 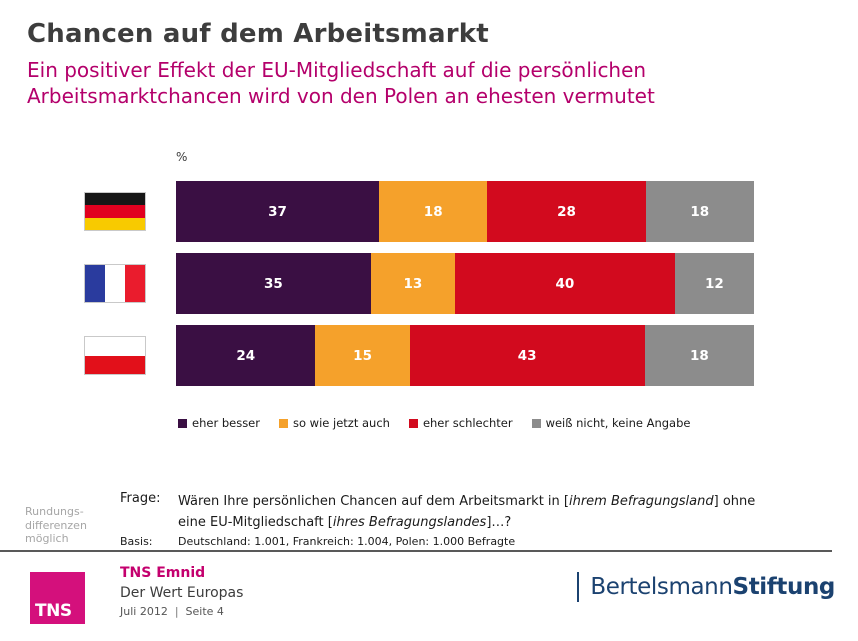 What do you see at coordinates (172, 611) in the screenshot?
I see `date-page-line: Juli 2012 | Seite 4` at bounding box center [172, 611].